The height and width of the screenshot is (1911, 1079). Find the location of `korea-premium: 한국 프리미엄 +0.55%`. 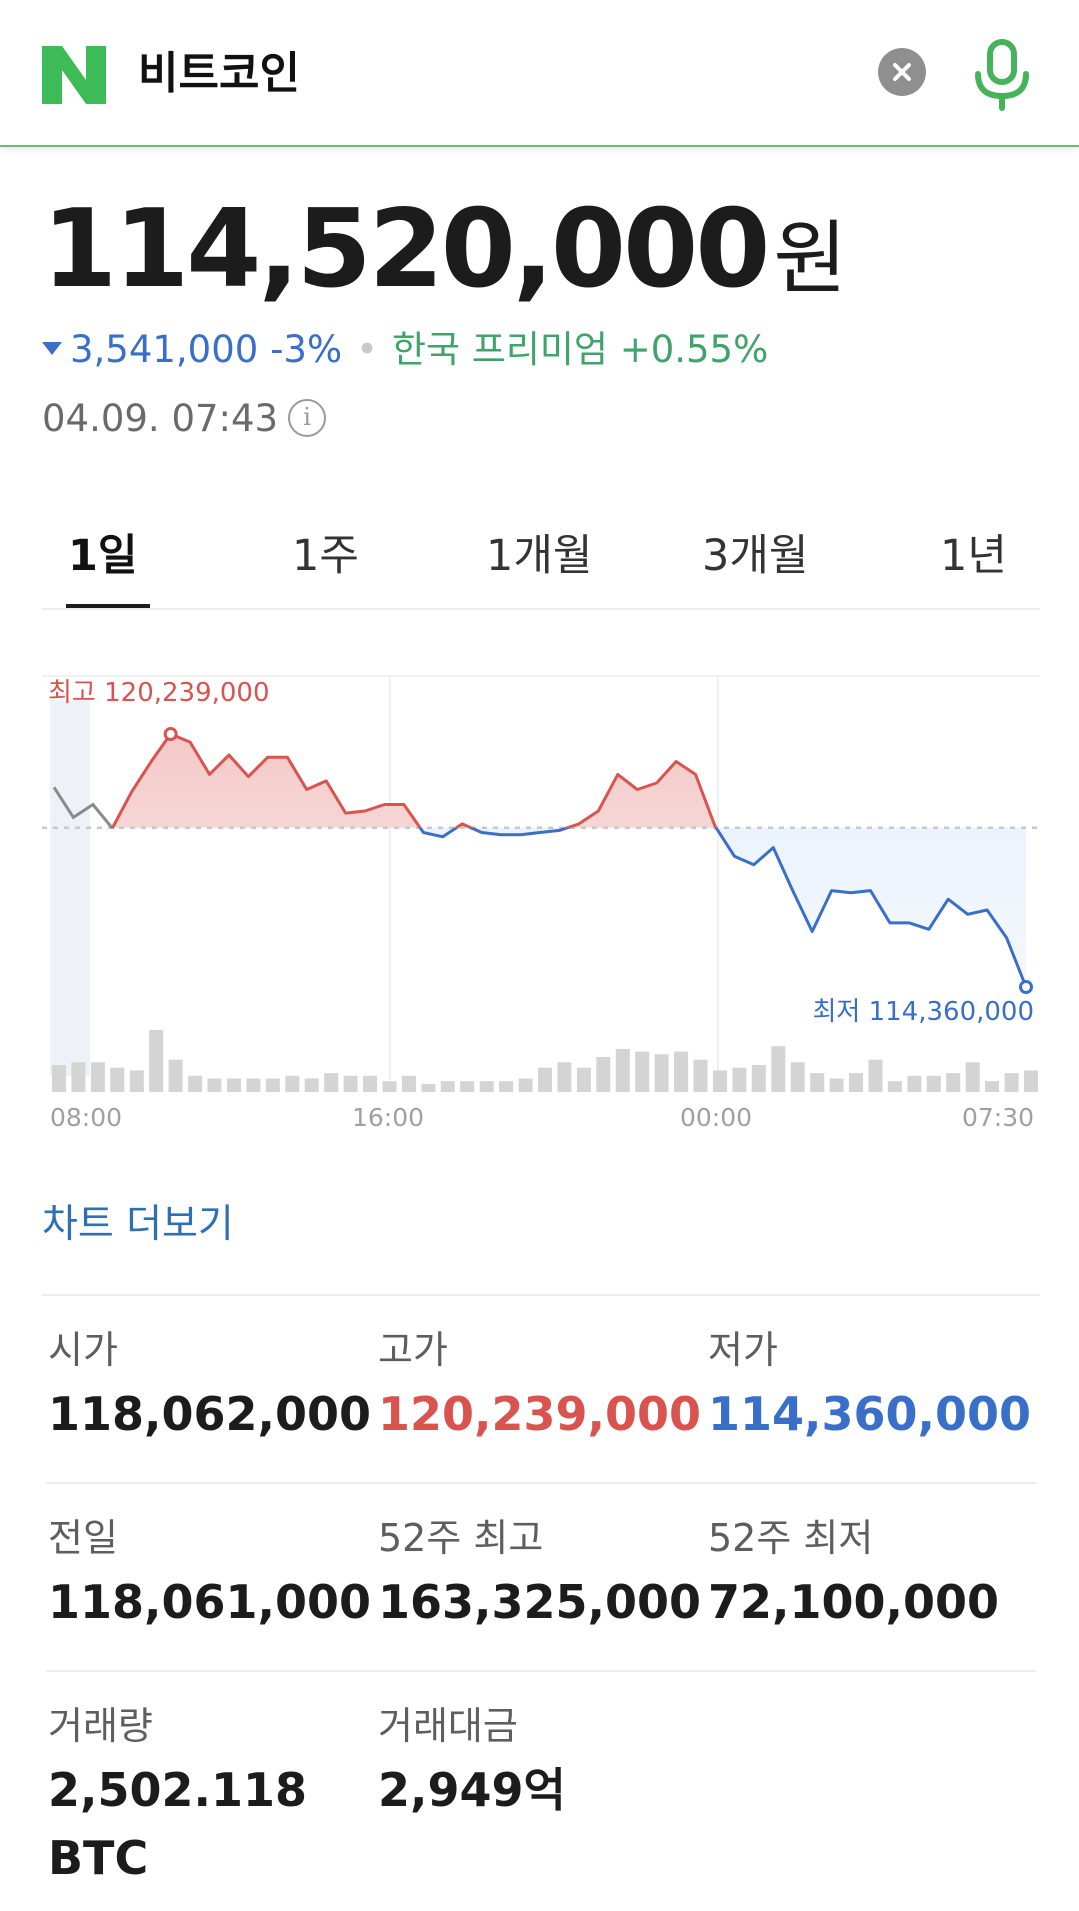

korea-premium: 한국 프리미엄 +0.55% is located at coordinates (580, 349).